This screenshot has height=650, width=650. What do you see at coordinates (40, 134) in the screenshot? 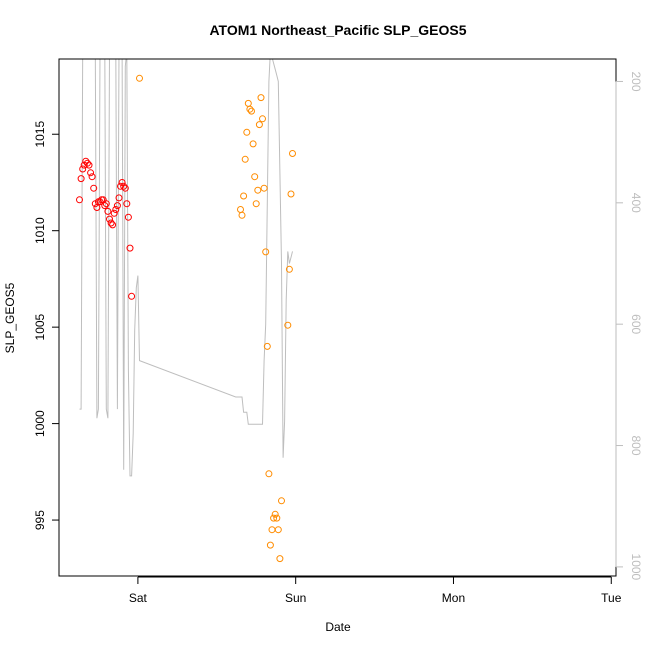
I see `y-tick-label: 1015` at bounding box center [40, 134].